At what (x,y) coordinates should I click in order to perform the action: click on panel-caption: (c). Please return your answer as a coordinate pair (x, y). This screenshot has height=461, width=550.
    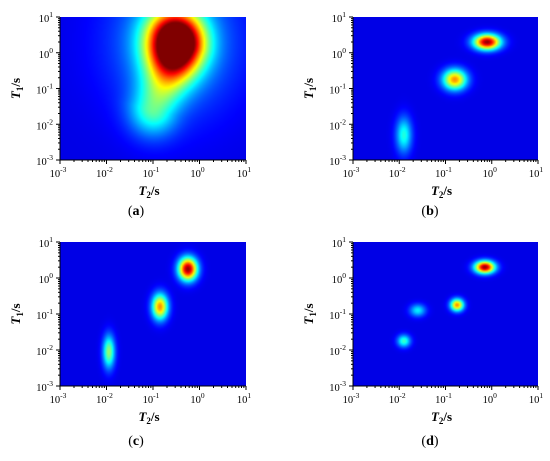
    Looking at the image, I should click on (136, 441).